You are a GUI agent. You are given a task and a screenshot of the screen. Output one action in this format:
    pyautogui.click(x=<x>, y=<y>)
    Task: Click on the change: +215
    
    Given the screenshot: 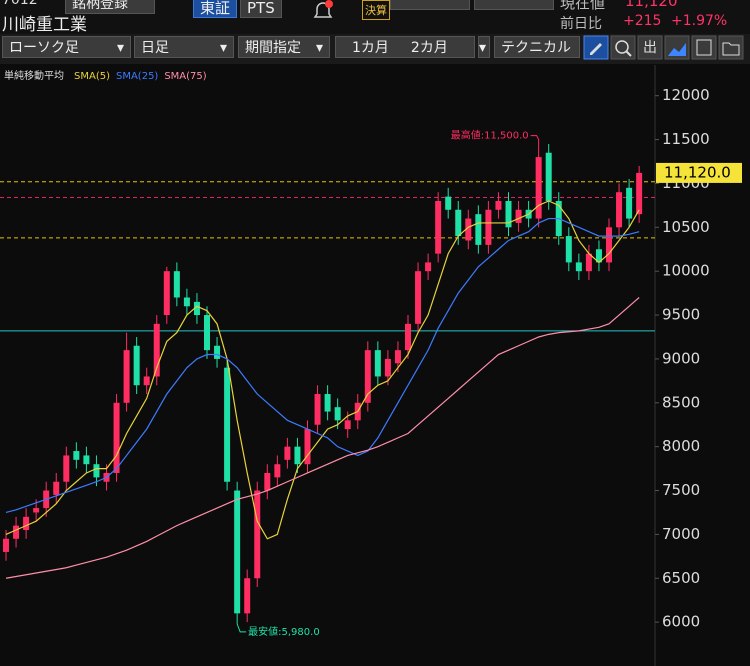 What is the action you would take?
    pyautogui.click(x=642, y=21)
    